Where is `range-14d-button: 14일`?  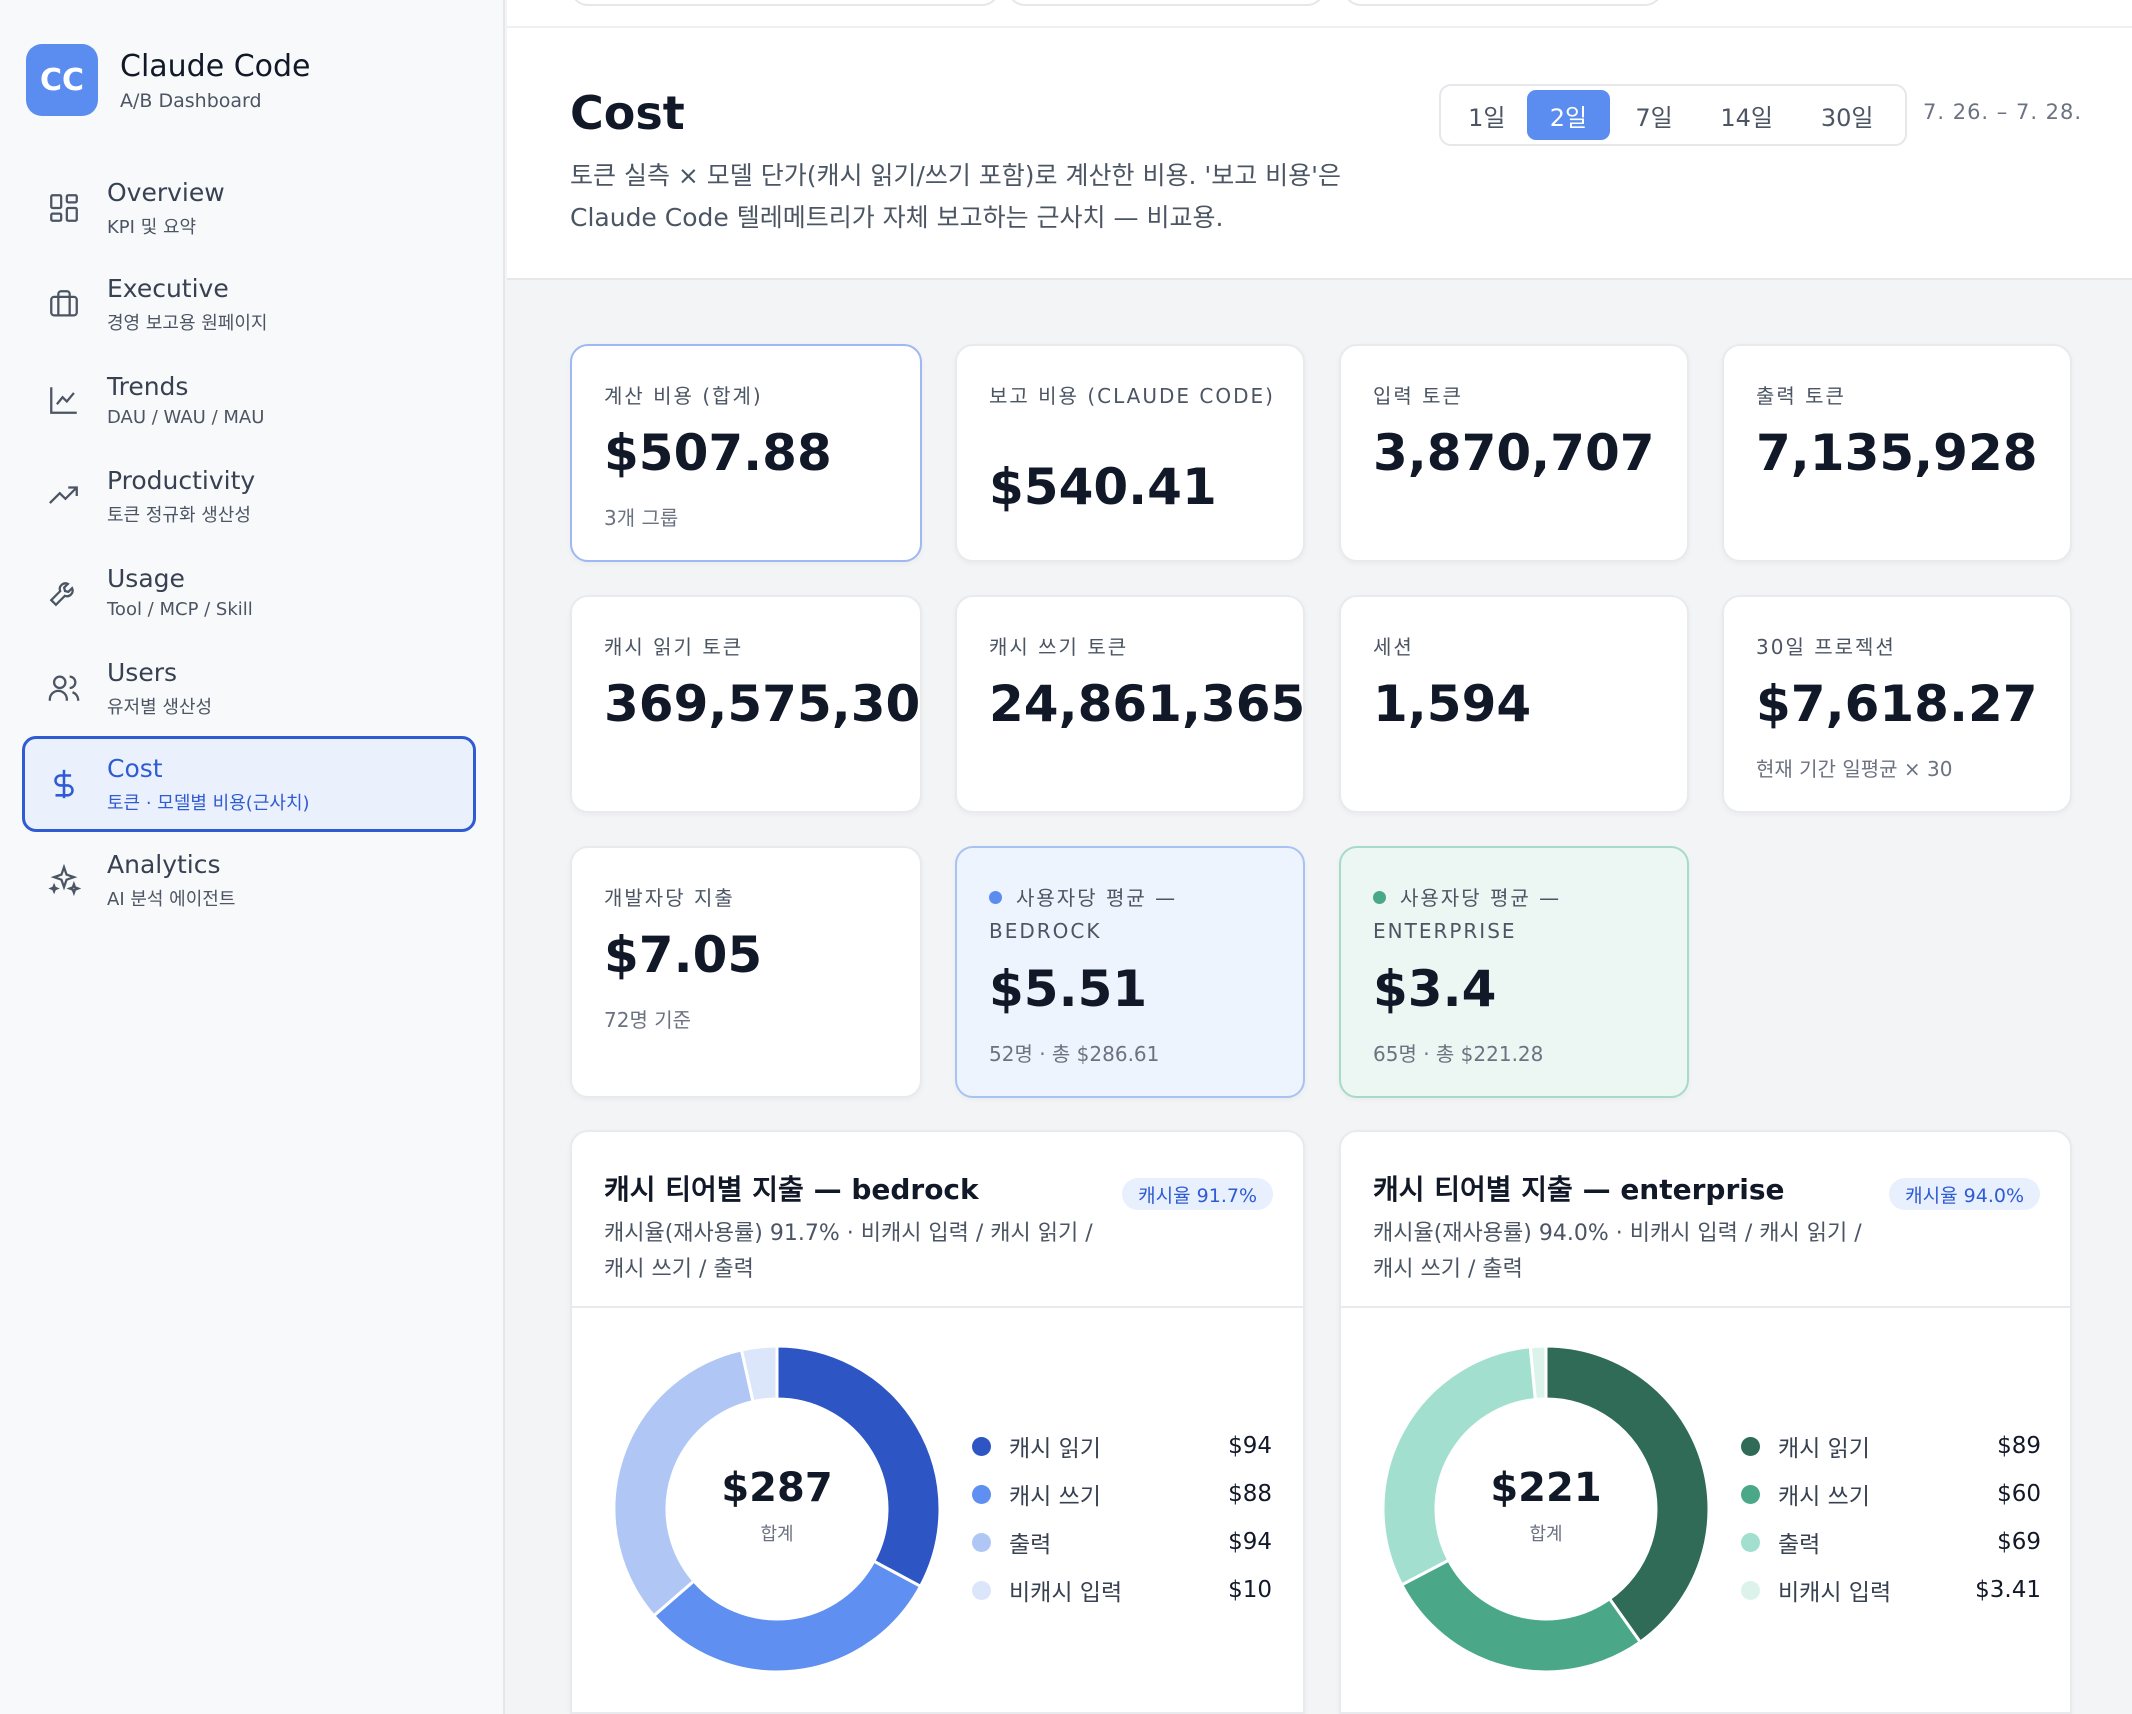
range-14d-button: 14일 is located at coordinates (1746, 117).